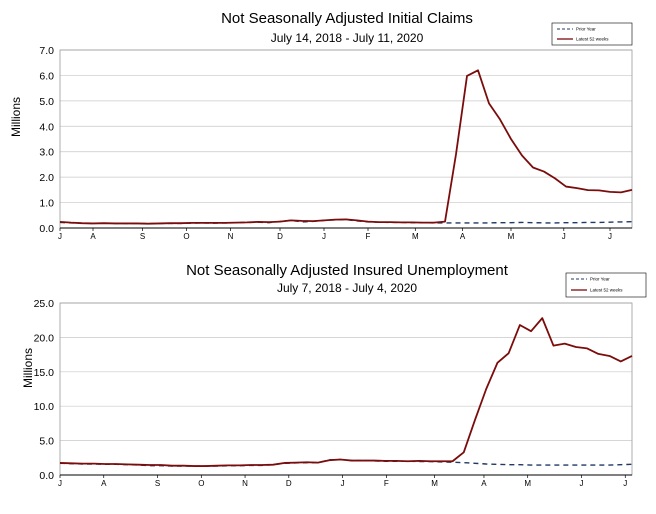 This screenshot has width=656, height=514. Describe the element at coordinates (347, 18) in the screenshot. I see `chart-title: Not Seasonally Adjusted Initial Claims` at that location.